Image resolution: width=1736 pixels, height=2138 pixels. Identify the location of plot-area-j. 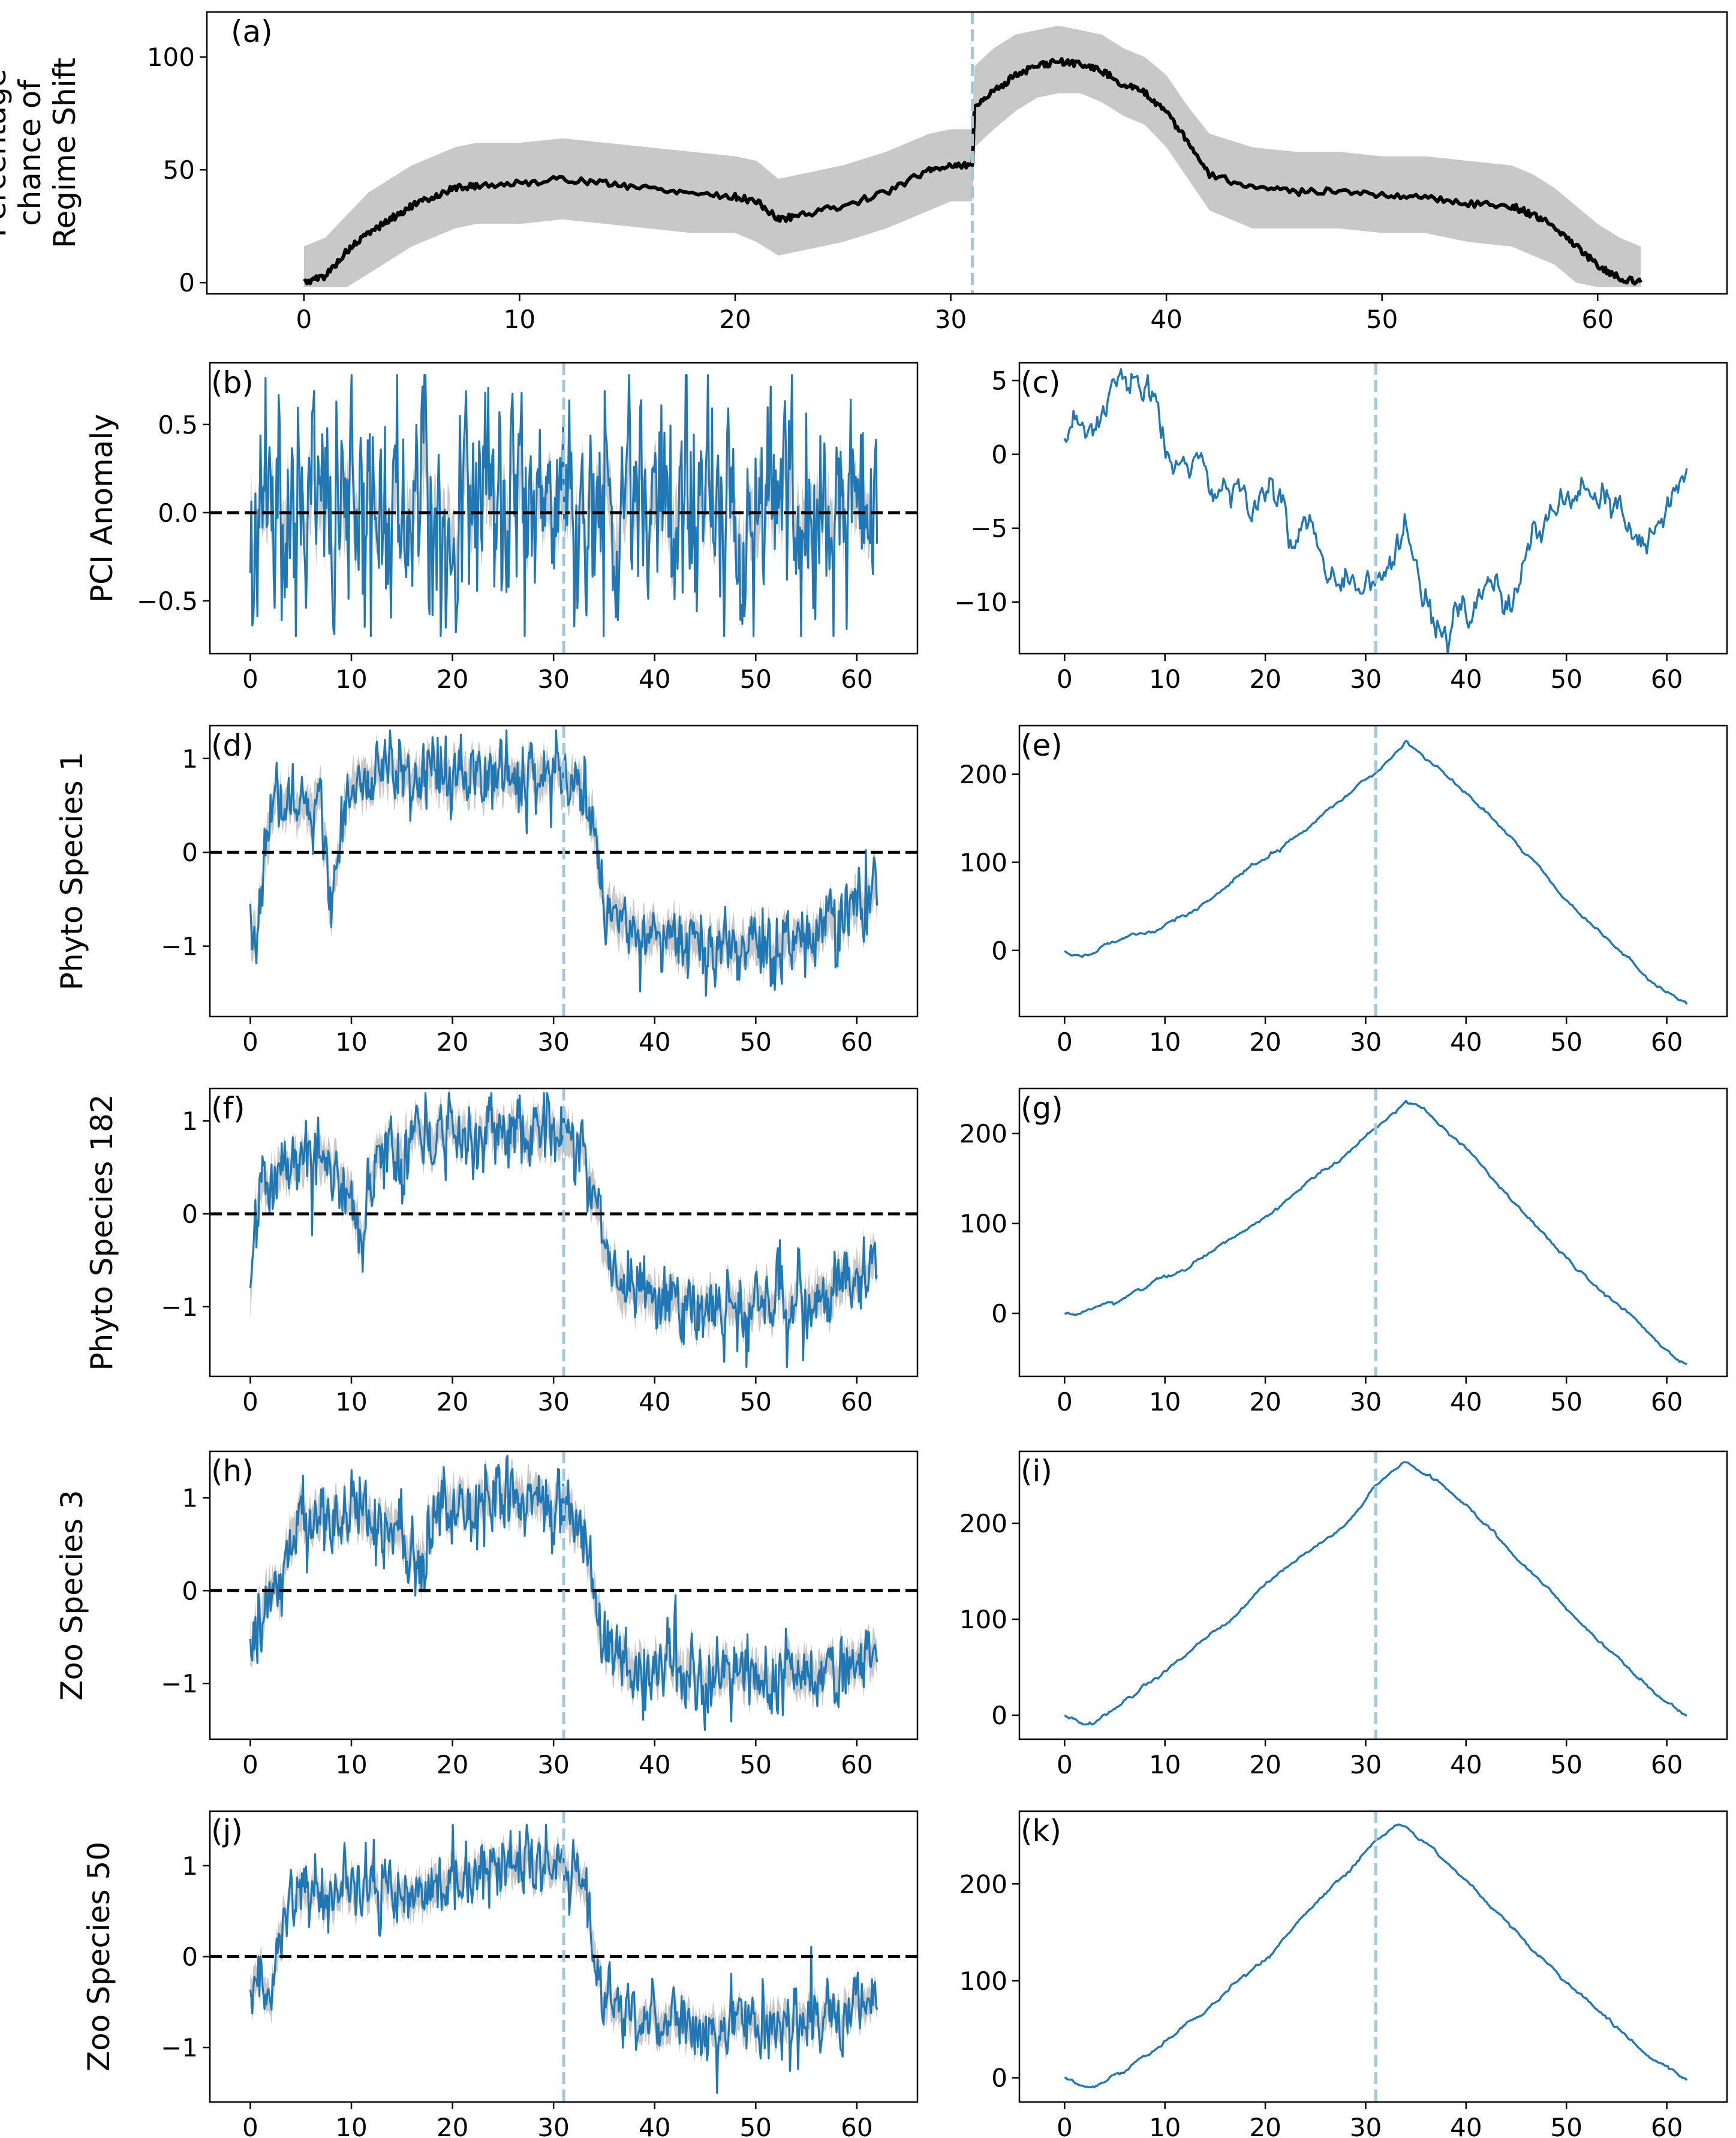
(563, 1956).